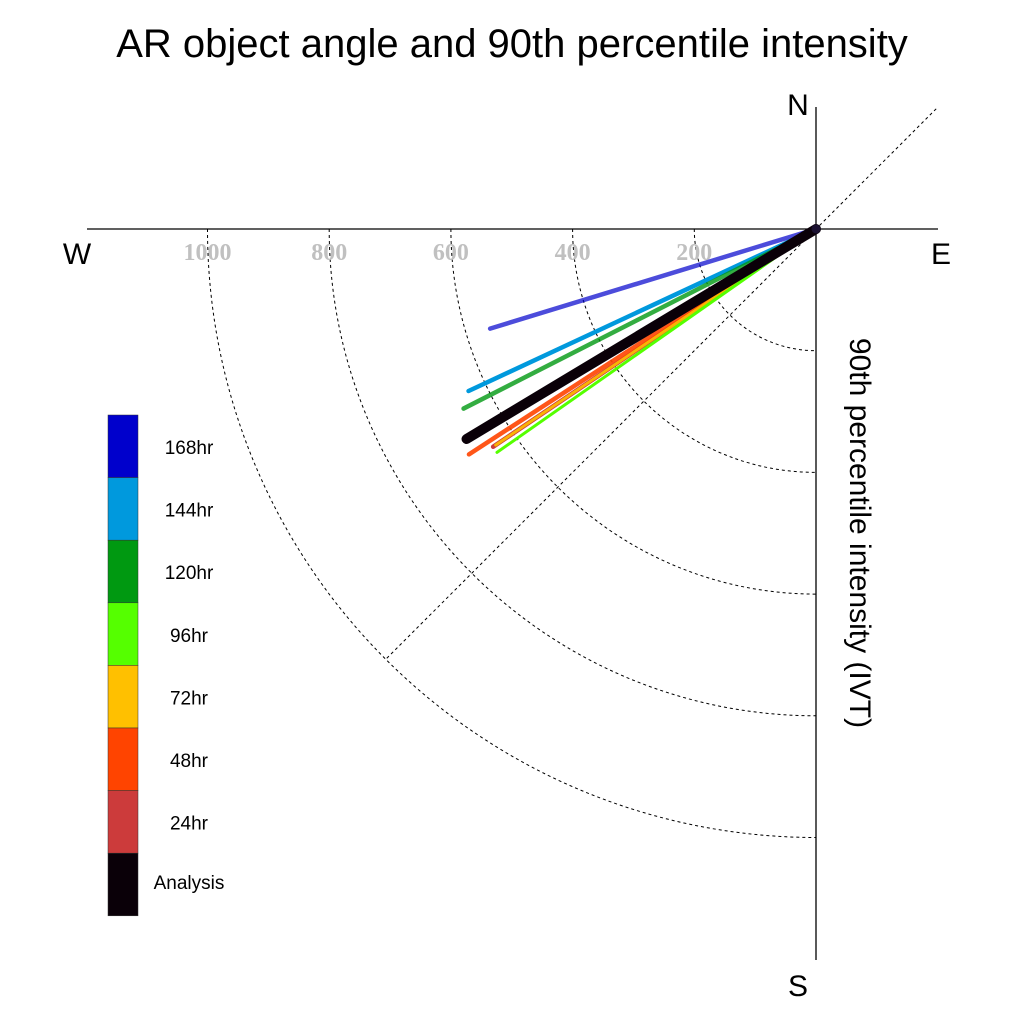 The height and width of the screenshot is (1024, 1024). What do you see at coordinates (451, 253) in the screenshot?
I see `radial-tick-label: 600` at bounding box center [451, 253].